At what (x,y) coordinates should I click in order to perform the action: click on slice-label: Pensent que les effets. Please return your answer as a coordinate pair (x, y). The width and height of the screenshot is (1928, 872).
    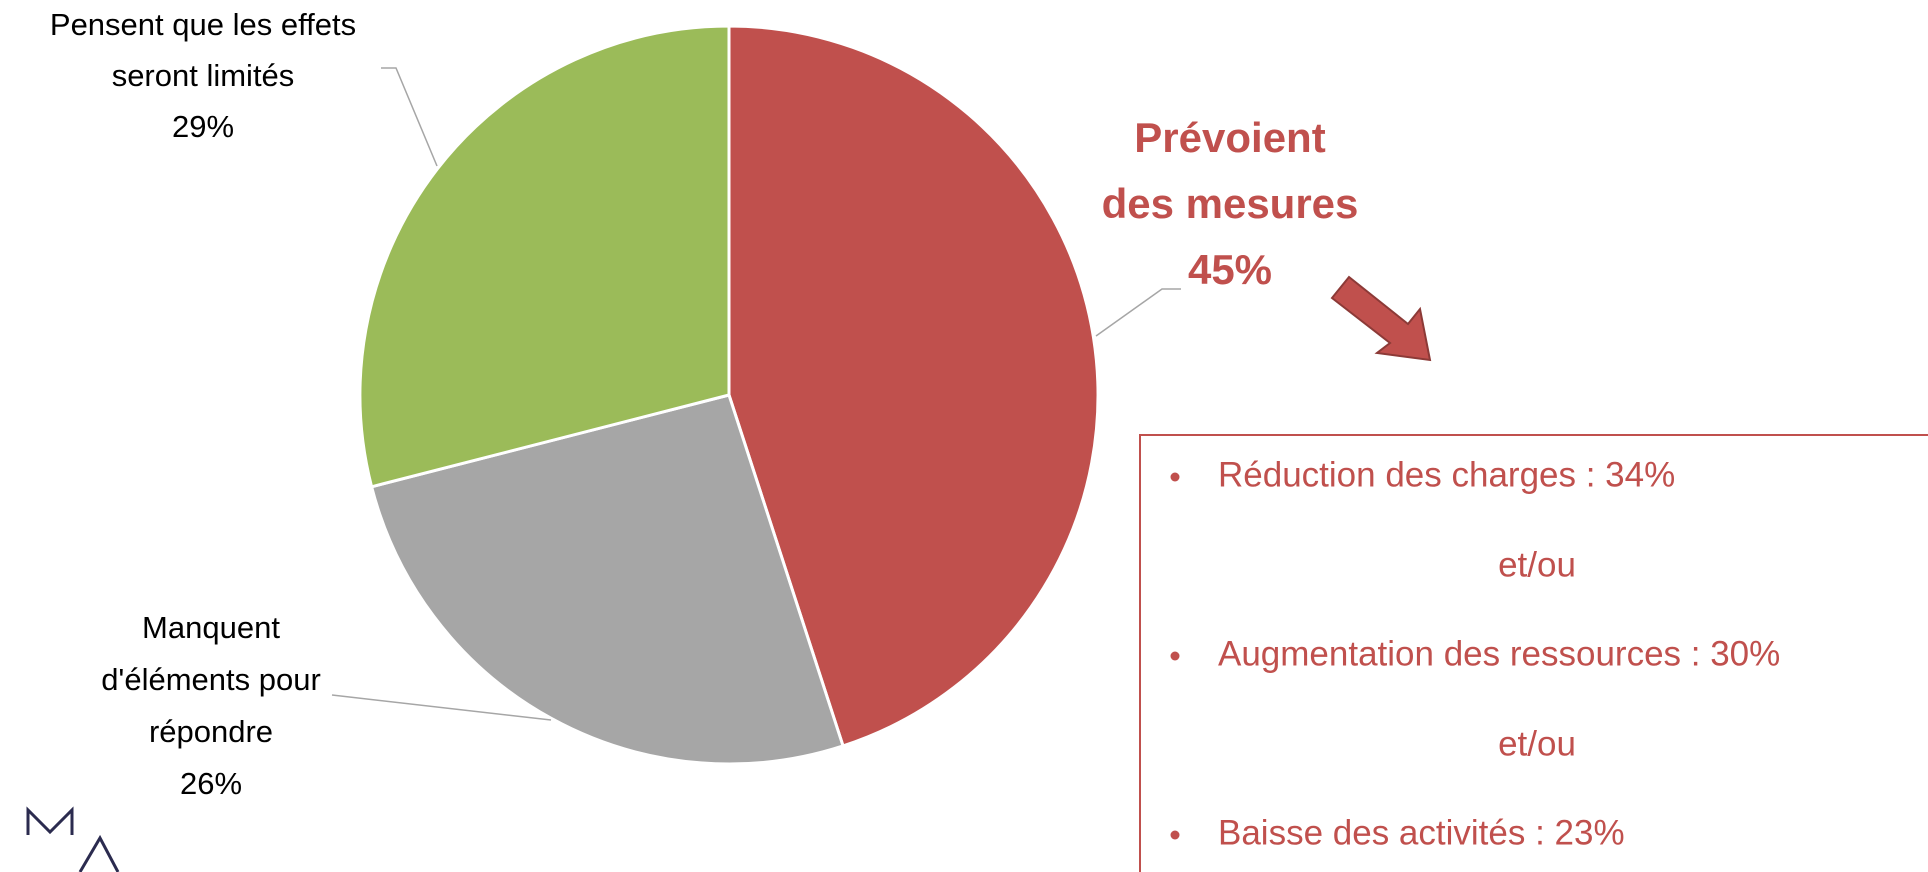
    Looking at the image, I should click on (203, 24).